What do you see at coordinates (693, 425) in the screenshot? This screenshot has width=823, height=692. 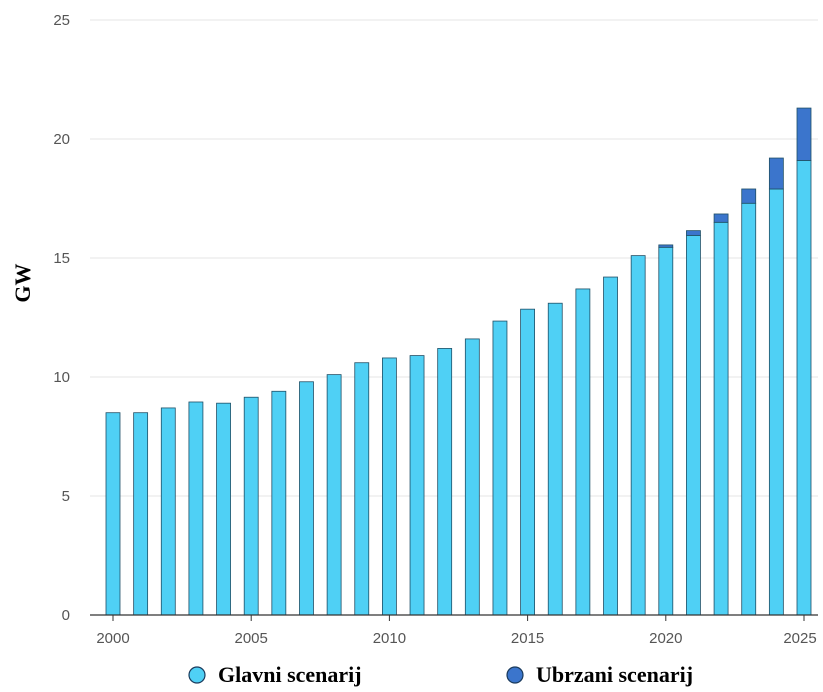 I see `bar-glavni-2021` at bounding box center [693, 425].